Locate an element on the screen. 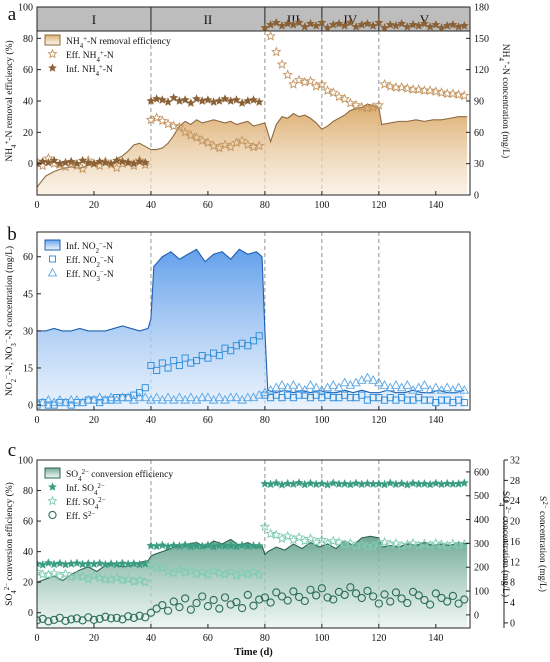 This screenshot has height=662, width=550. y-tick-label-left: 60 is located at coordinates (28, 70).